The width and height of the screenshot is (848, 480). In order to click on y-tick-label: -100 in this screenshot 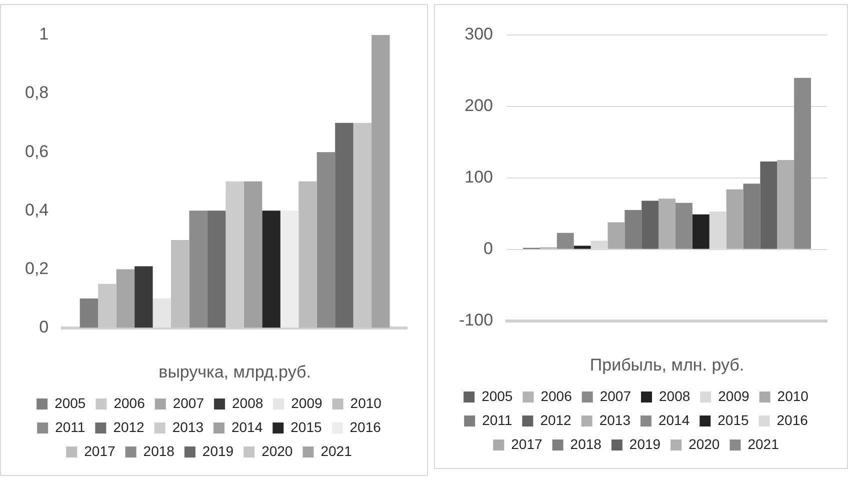, I will do `click(476, 320)`.